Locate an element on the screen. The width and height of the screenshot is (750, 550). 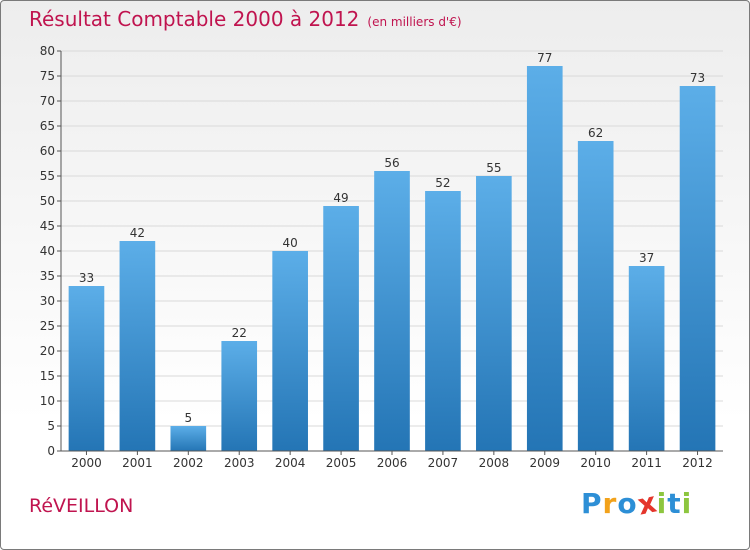
y-tick-label: 80 is located at coordinates (47, 51).